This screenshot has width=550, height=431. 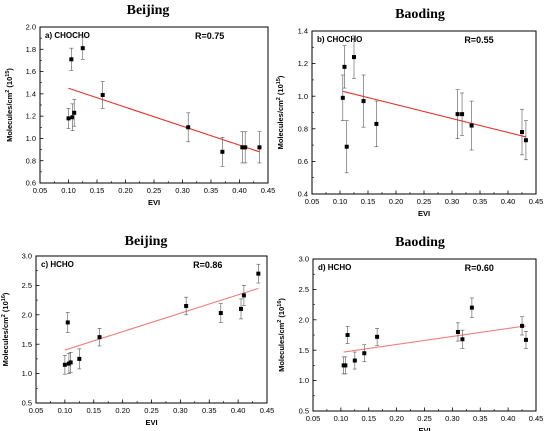 I want to click on panel-4-ylabel-part: ), so click(x=281, y=299).